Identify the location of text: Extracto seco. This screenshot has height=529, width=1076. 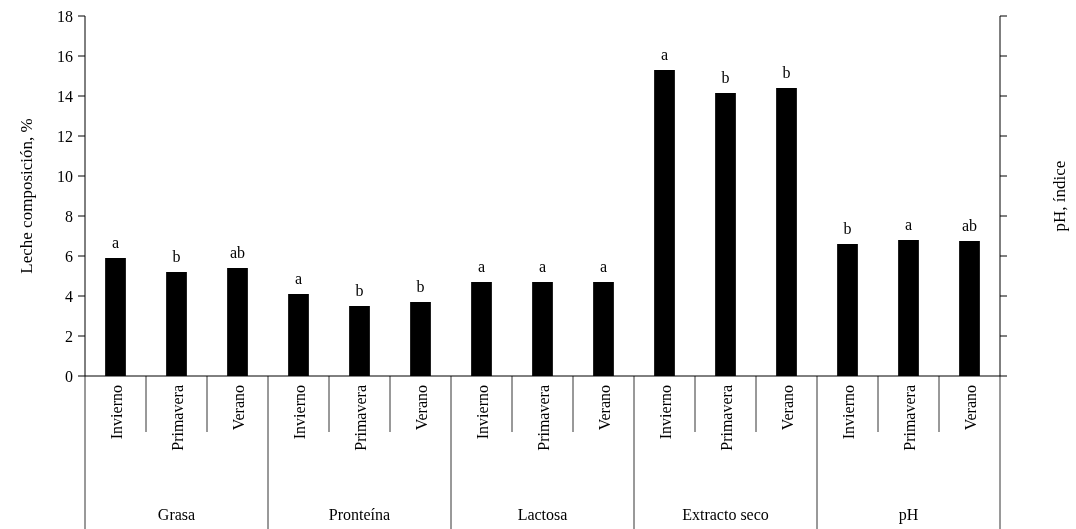
(725, 514).